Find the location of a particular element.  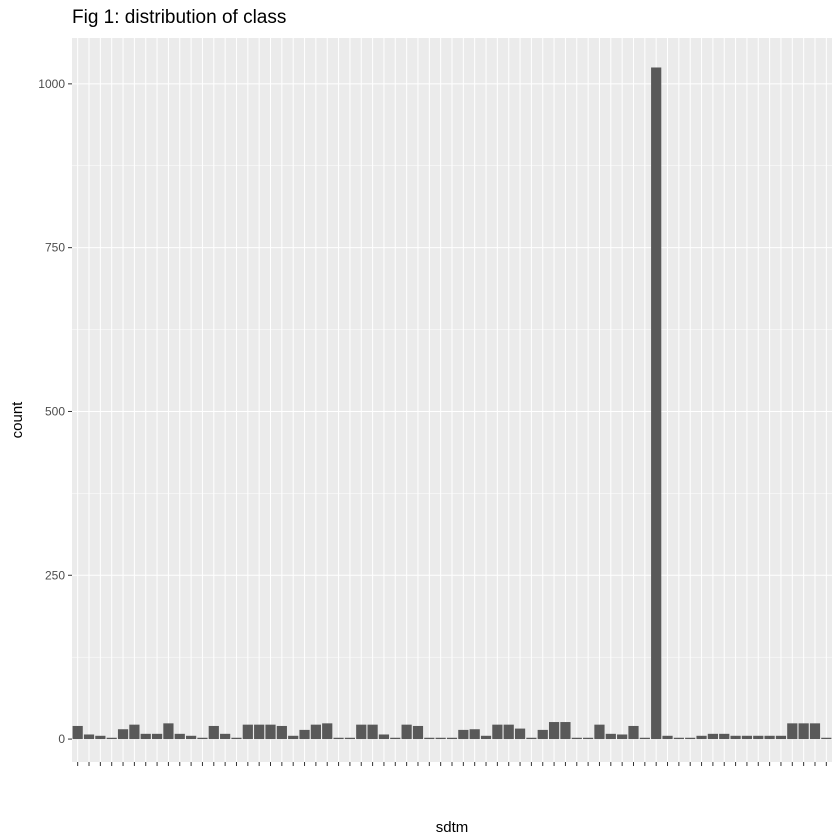

y-axis-title: count is located at coordinates (17, 420).